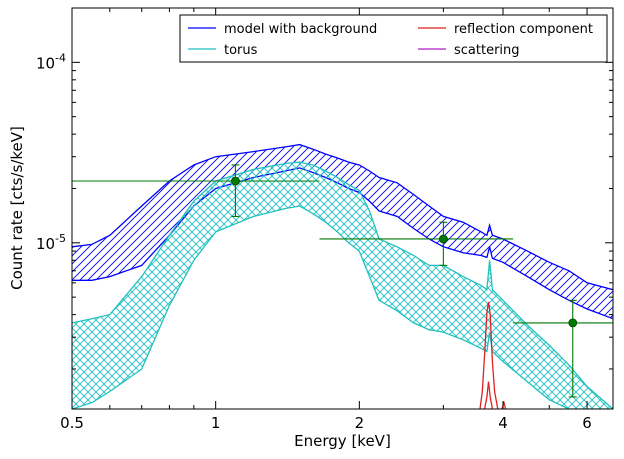 The width and height of the screenshot is (624, 459). I want to click on y-tick-label: 10⁻⁵, so click(51, 242).